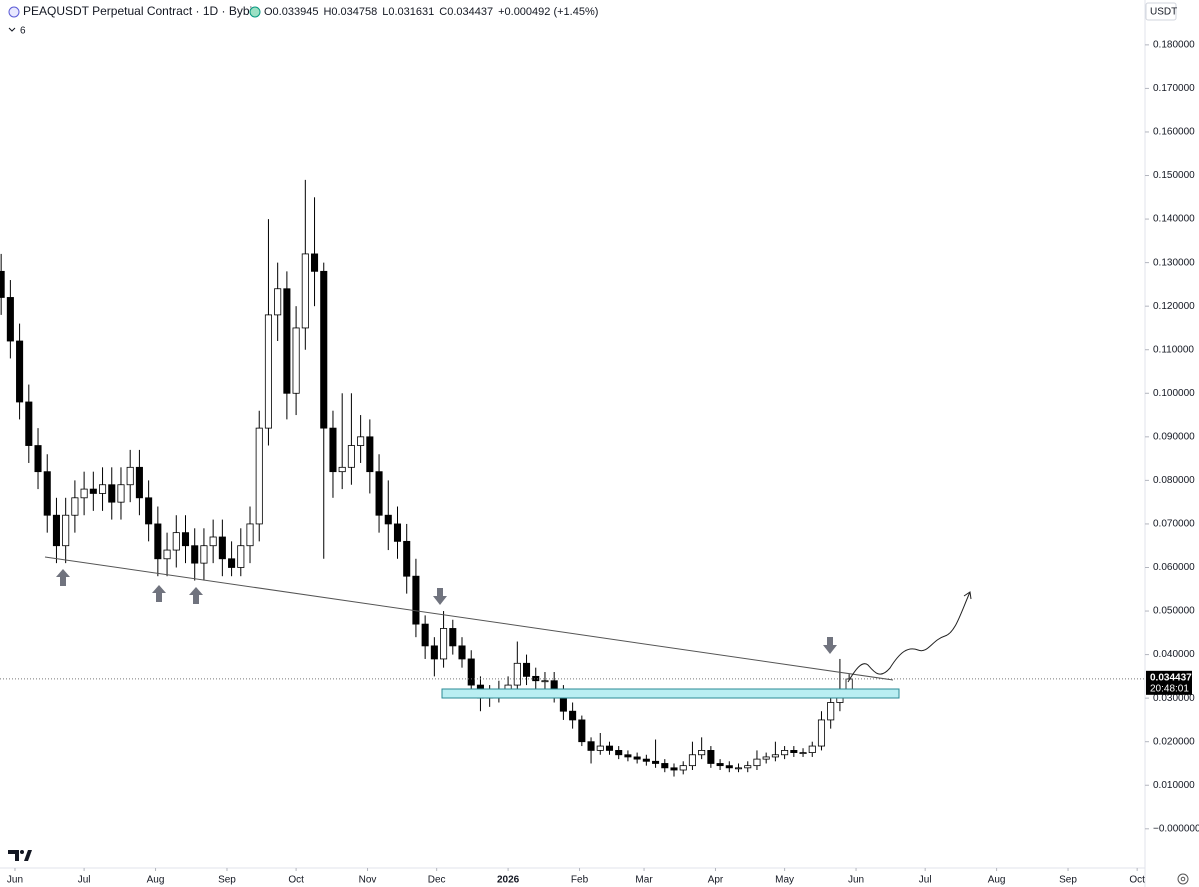 Image resolution: width=1199 pixels, height=887 pixels. I want to click on y-tick-label: −0.000000, so click(1176, 828).